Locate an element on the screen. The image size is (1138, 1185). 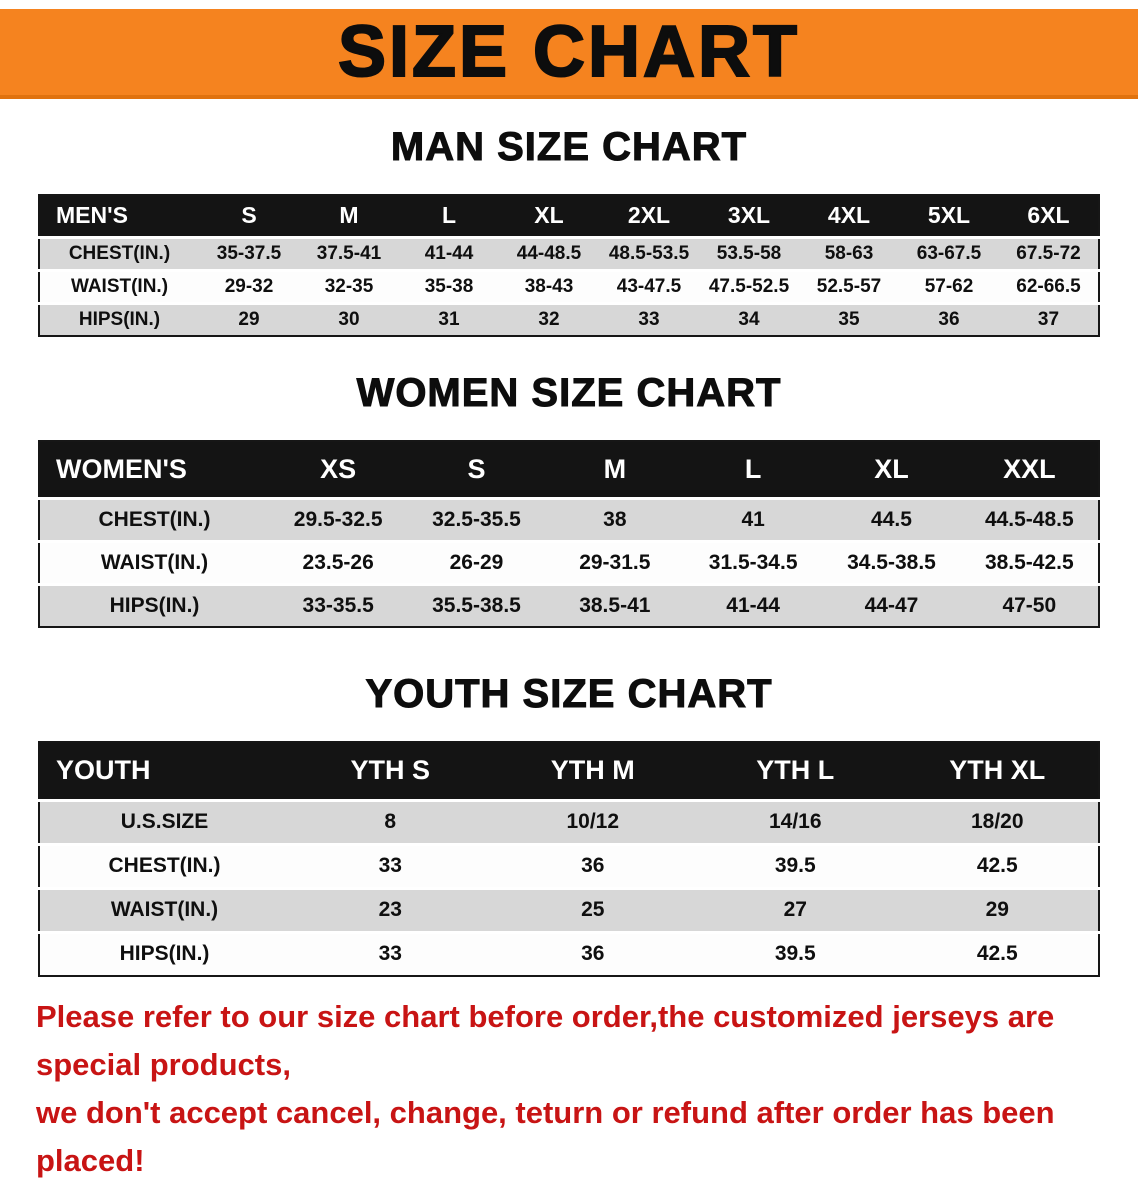
value-cell: 29.5-32.5 is located at coordinates (338, 519).